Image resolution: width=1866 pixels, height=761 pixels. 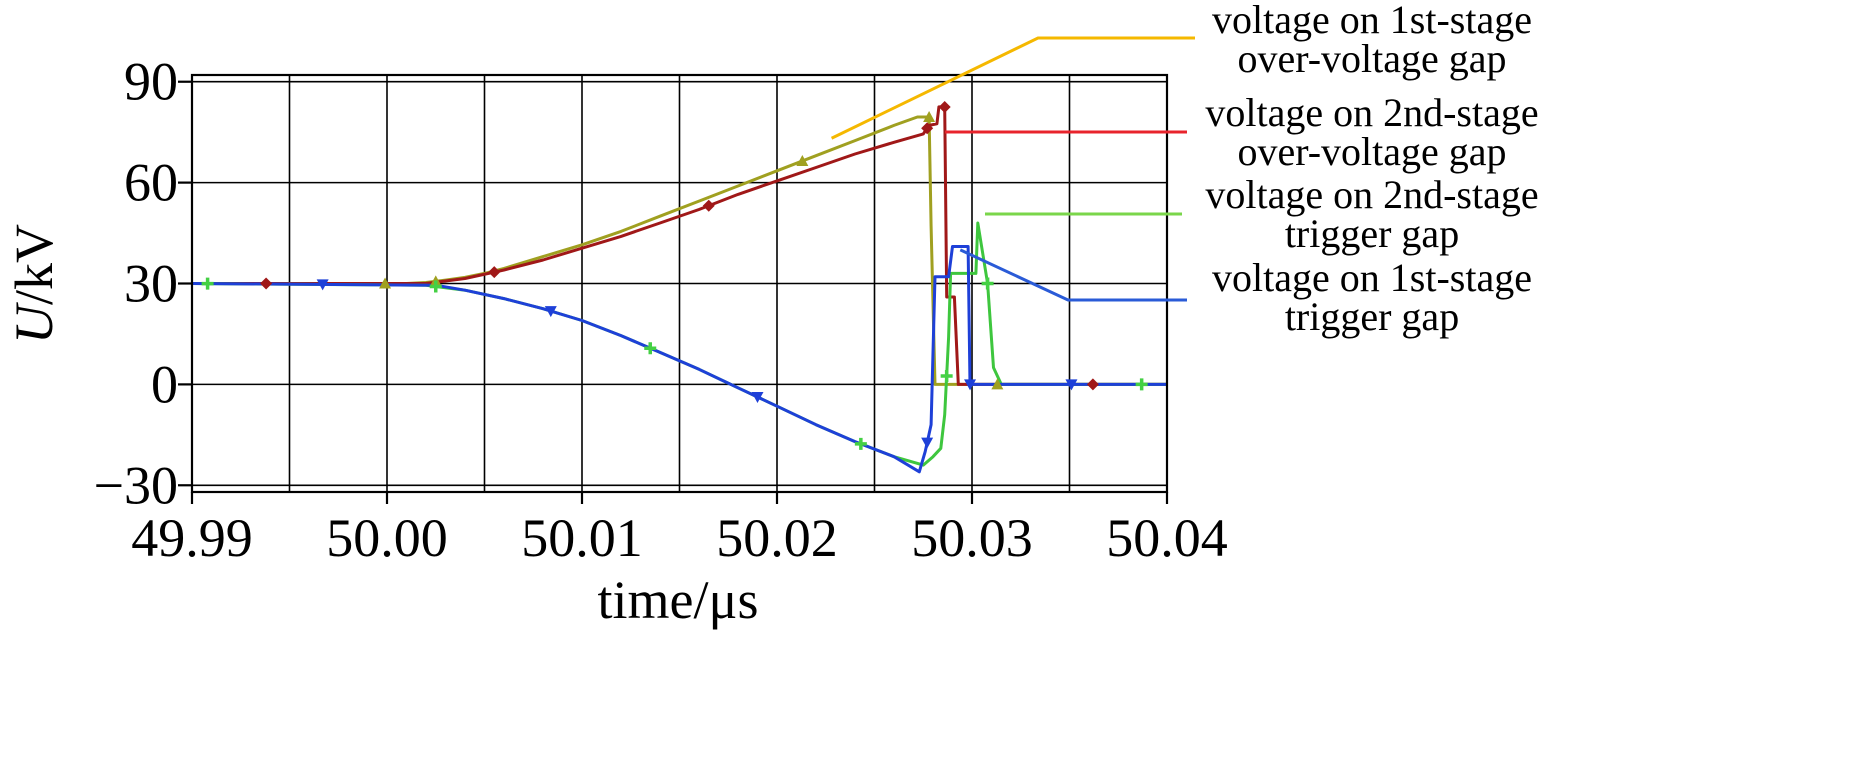 I want to click on x-tick-label: 50.04, so click(x=1167, y=538).